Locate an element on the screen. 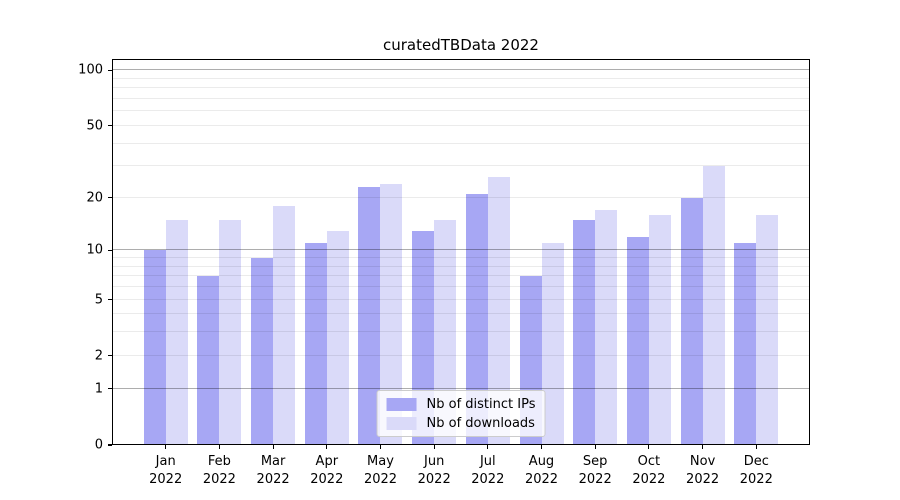  y-tick-label-10: 10 is located at coordinates (94, 250).